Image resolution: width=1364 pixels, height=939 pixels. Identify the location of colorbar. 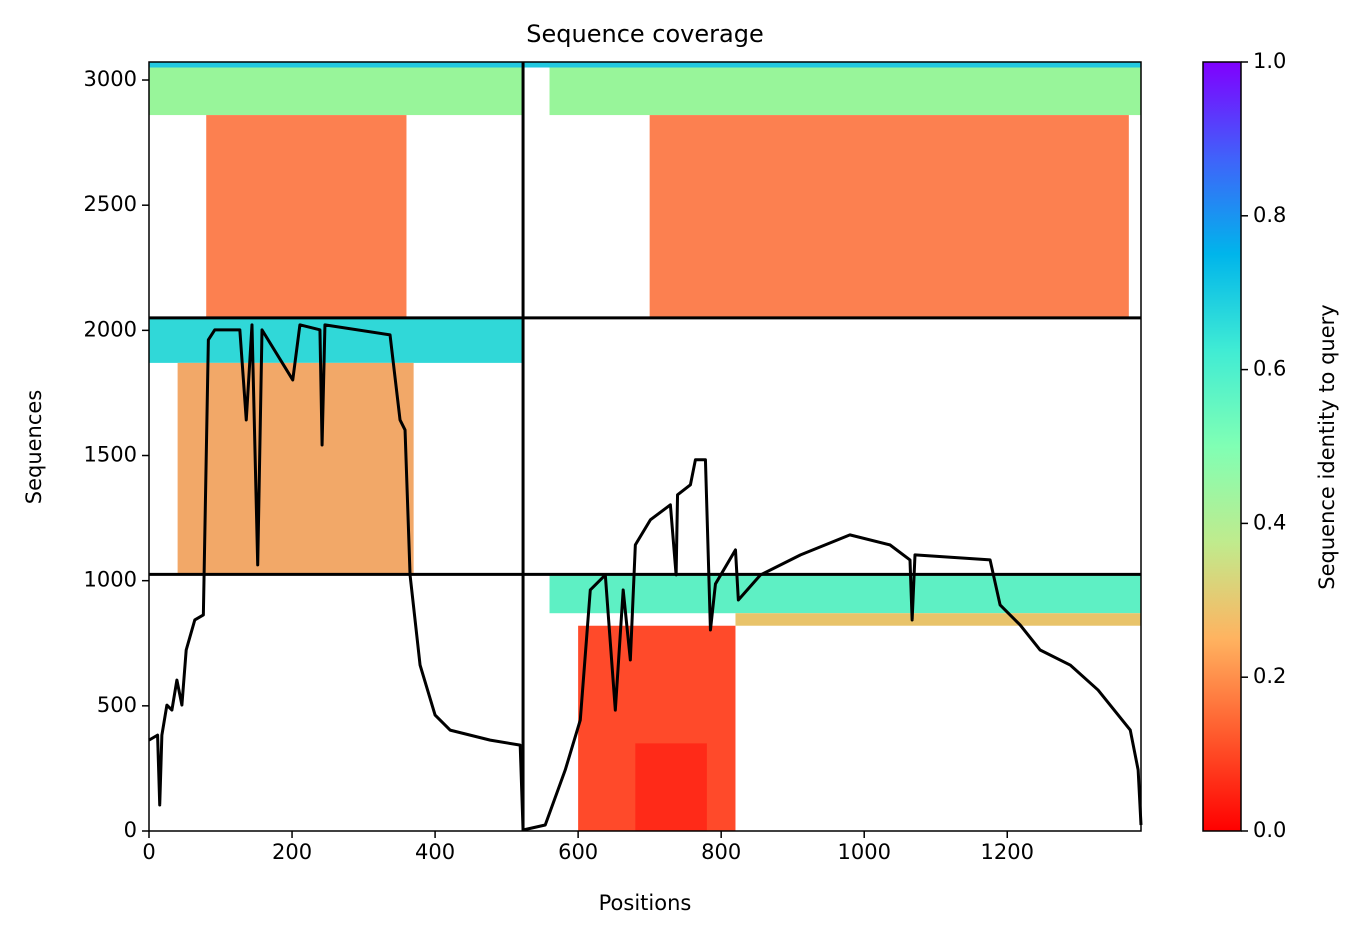
(1222, 446).